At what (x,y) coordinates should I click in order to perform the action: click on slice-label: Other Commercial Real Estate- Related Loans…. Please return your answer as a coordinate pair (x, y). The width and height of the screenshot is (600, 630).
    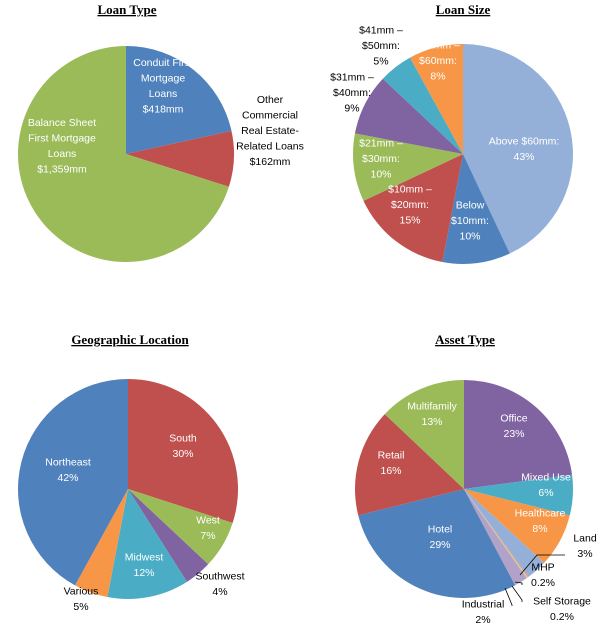
    Looking at the image, I should click on (270, 131).